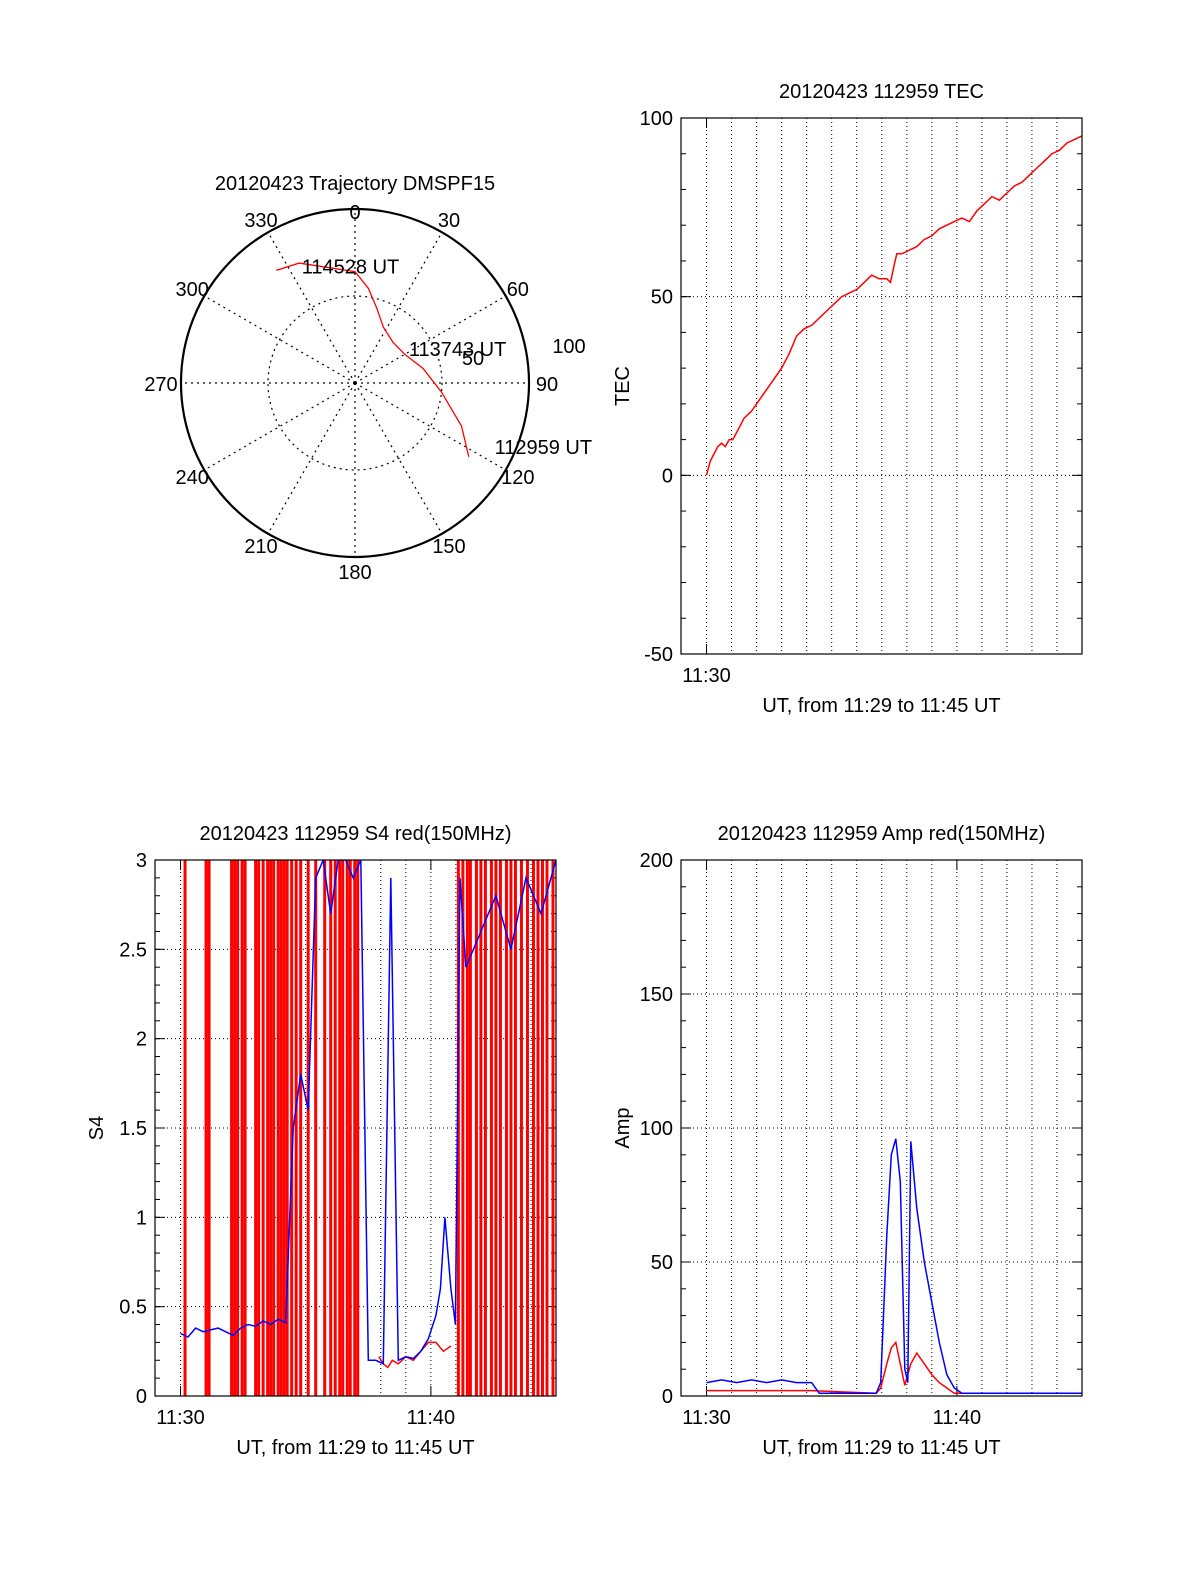  What do you see at coordinates (141, 1218) in the screenshot?
I see `y-tick-label: 1` at bounding box center [141, 1218].